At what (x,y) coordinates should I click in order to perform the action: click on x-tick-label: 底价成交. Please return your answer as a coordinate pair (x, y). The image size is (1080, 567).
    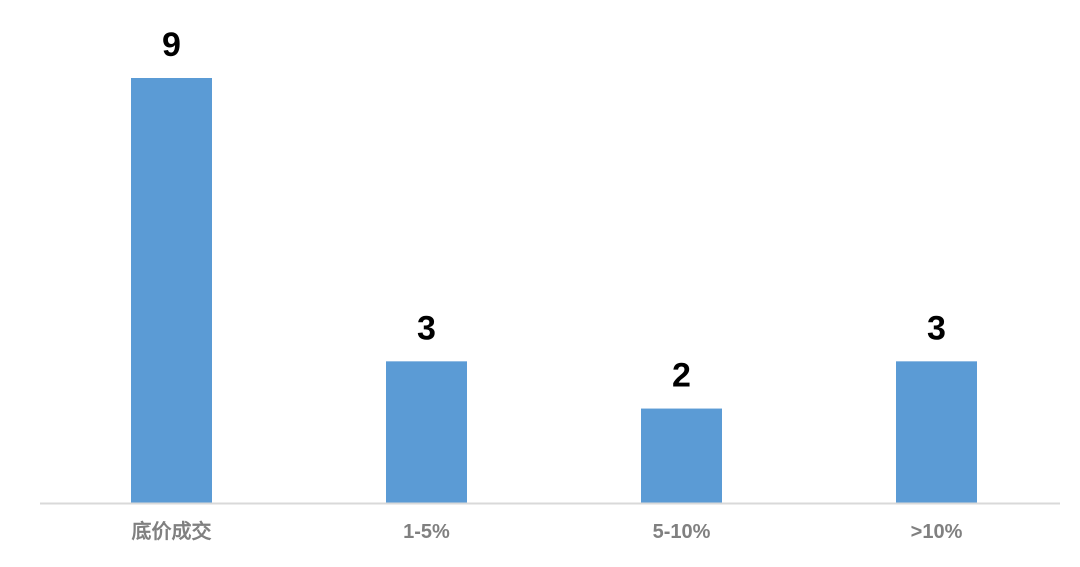
    Looking at the image, I should click on (172, 531).